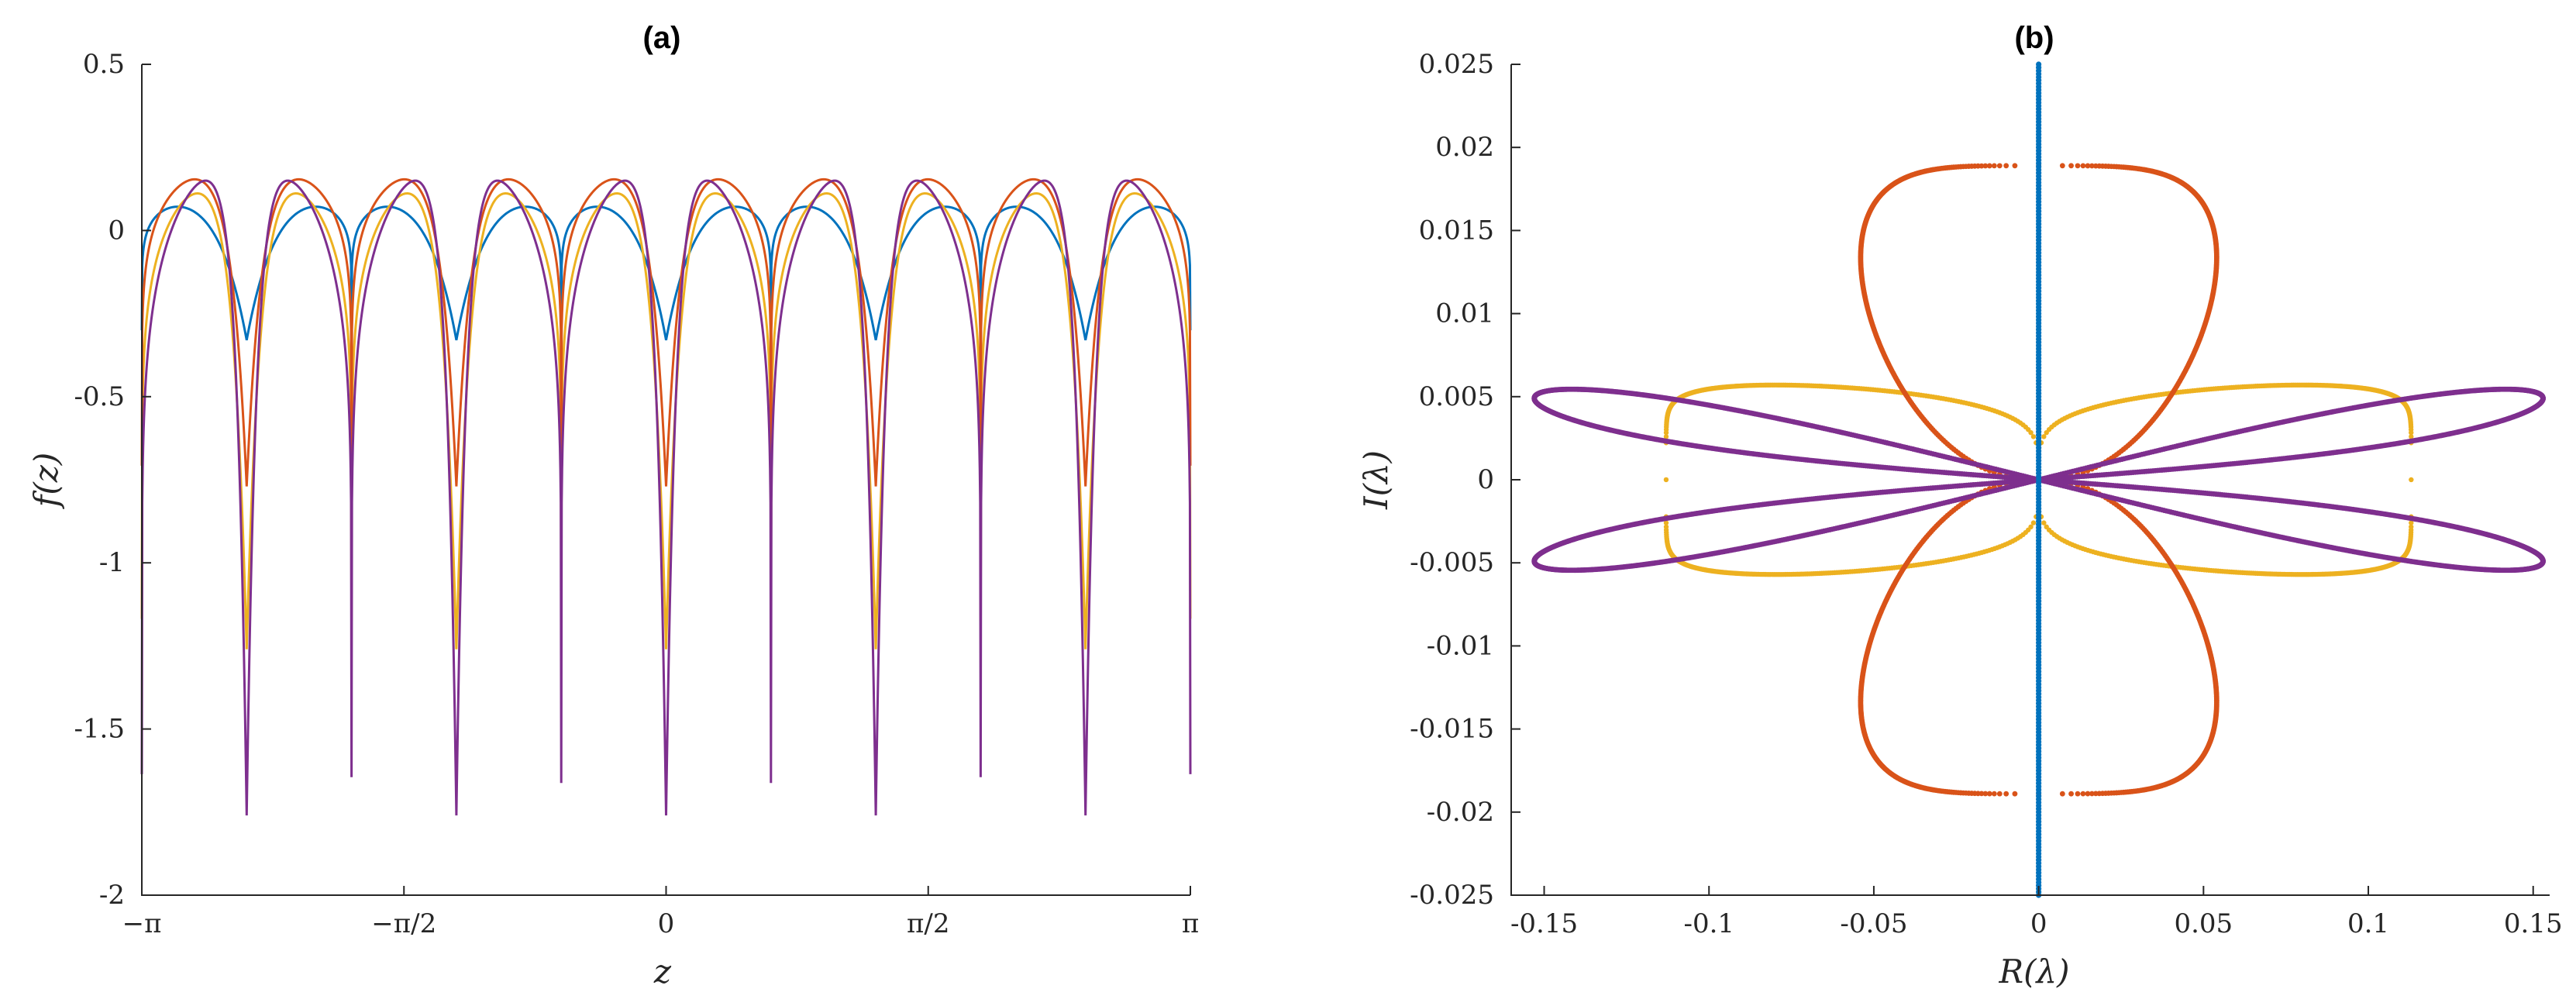 This screenshot has height=1006, width=2576. Describe the element at coordinates (666, 273) in the screenshot. I see `series-blue` at that location.